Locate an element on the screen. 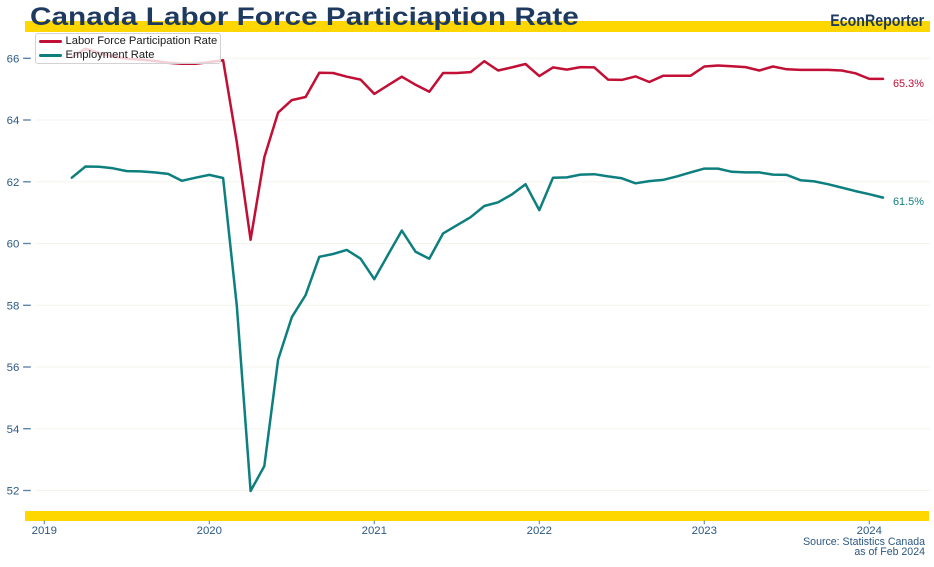 The height and width of the screenshot is (567, 934). svg-text: 62 is located at coordinates (13, 183).